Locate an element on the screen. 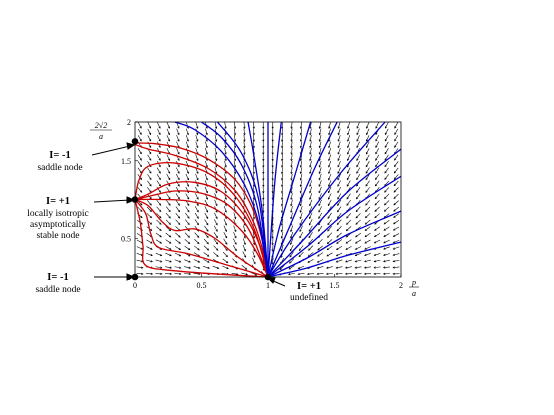 The image size is (554, 415). annotation-stable-node-sub-3: stable node is located at coordinates (57, 236).